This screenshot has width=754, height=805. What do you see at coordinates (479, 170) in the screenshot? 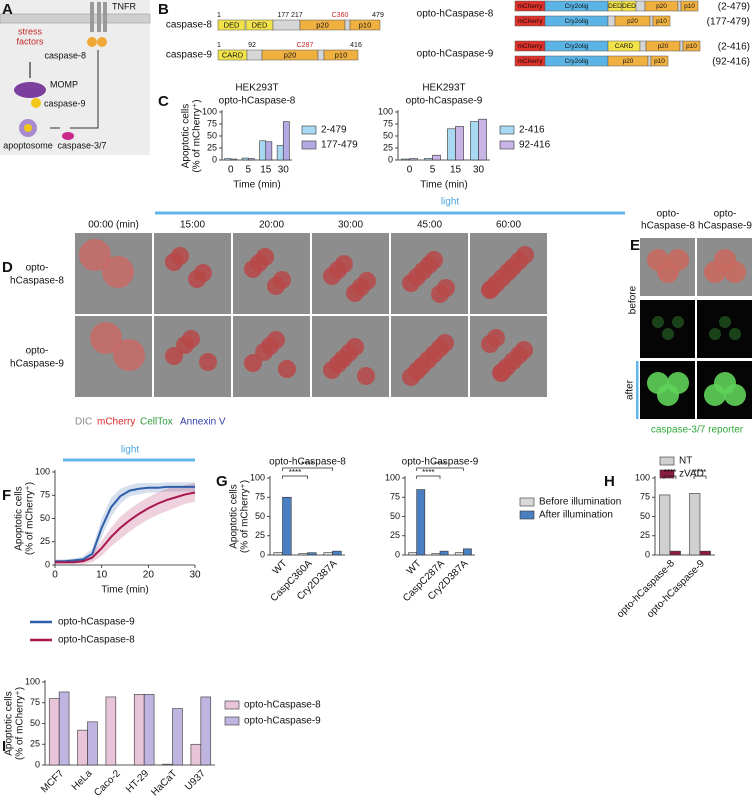
I see `x-tick-label: 30` at bounding box center [479, 170].